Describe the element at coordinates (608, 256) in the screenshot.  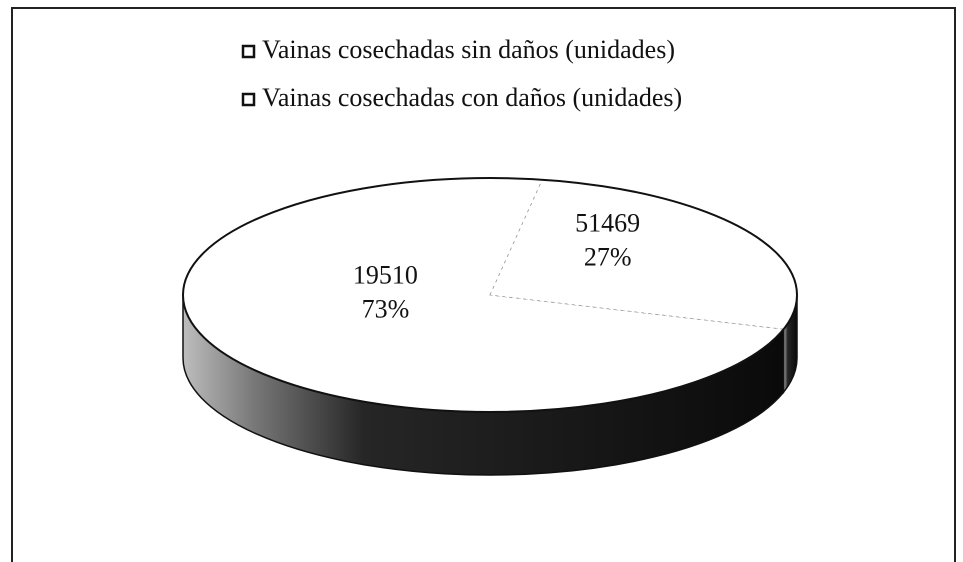
I see `percent-label: 27%` at that location.